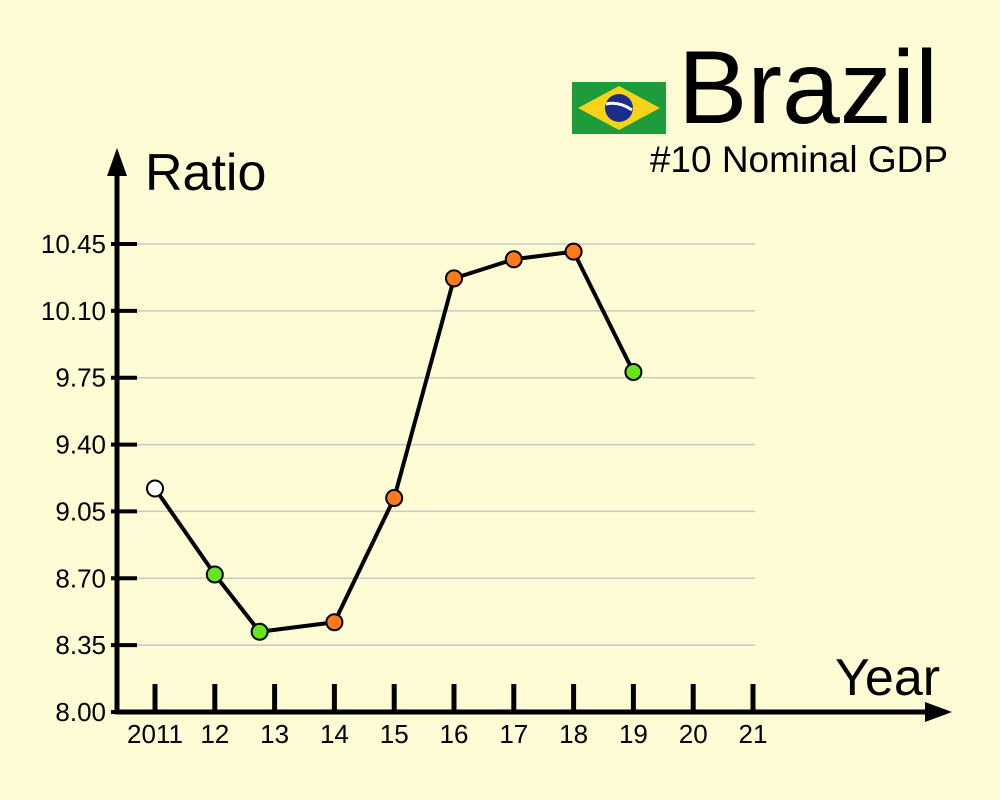 The width and height of the screenshot is (1000, 800). Describe the element at coordinates (80, 712) in the screenshot. I see `y-tick-label: 8.00` at that location.